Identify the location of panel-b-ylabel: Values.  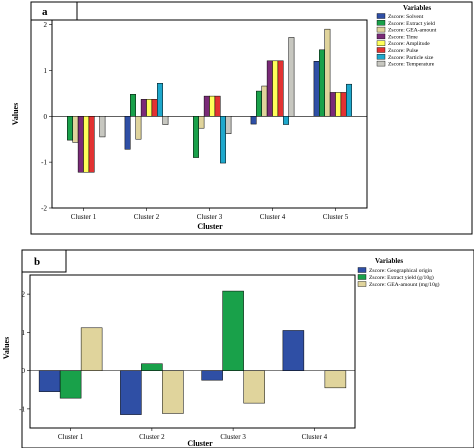
(6, 348).